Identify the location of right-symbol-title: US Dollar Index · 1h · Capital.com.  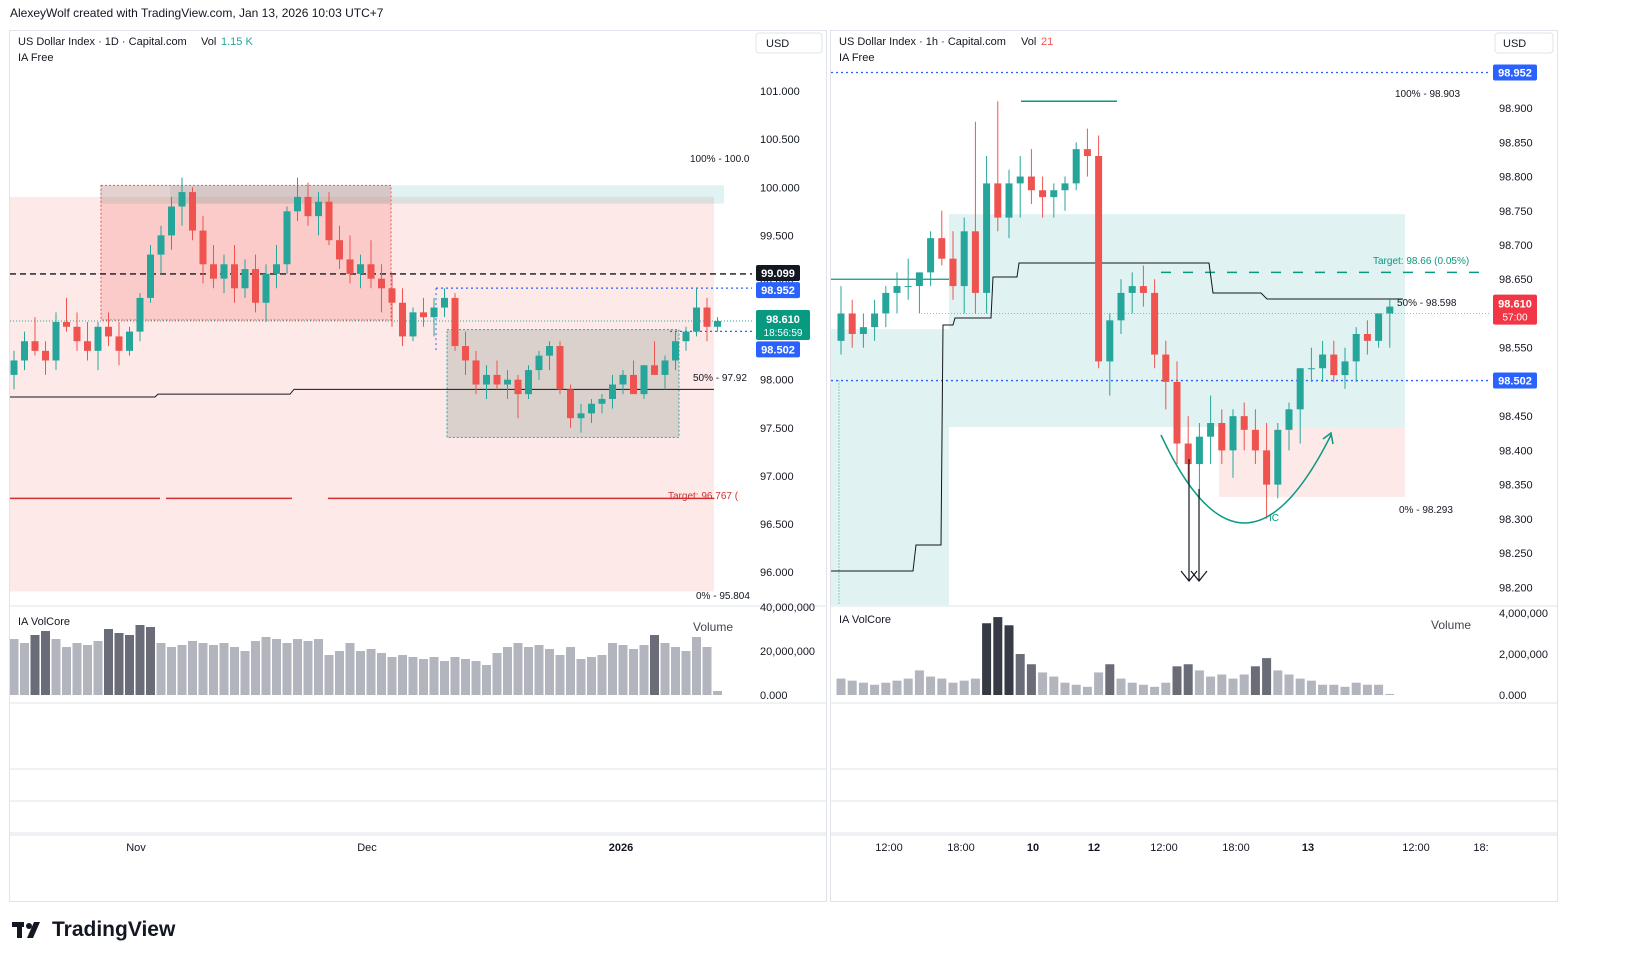
(922, 42).